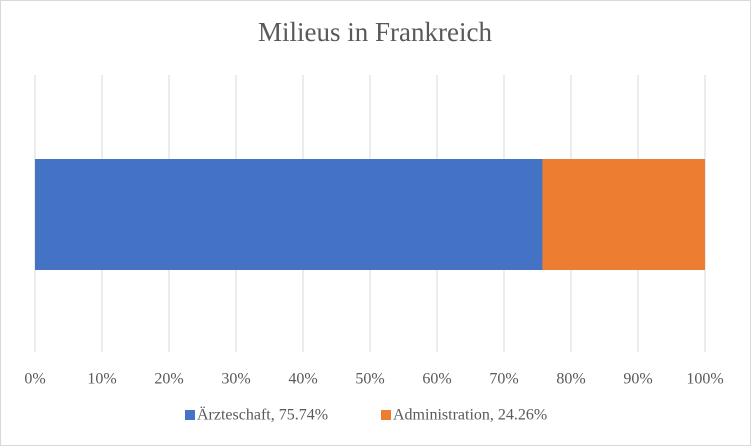 This screenshot has height=446, width=751. What do you see at coordinates (570, 379) in the screenshot?
I see `x-tick-label: 80%` at bounding box center [570, 379].